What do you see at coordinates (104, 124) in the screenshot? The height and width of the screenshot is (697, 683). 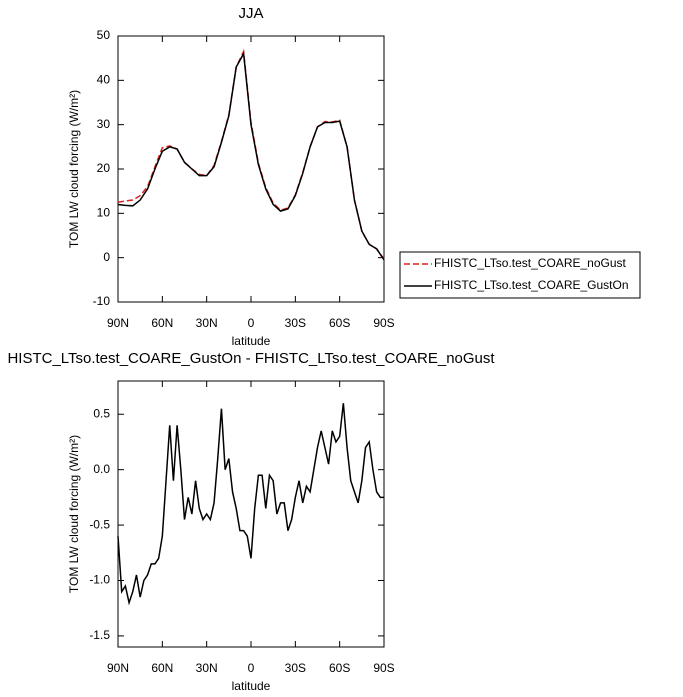 I see `y-tick-label: 30` at bounding box center [104, 124].